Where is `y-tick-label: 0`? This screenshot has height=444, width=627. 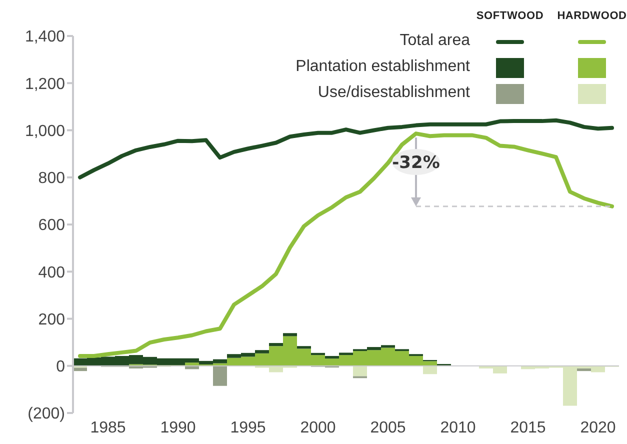 y-tick-label: 0 is located at coordinates (61, 367).